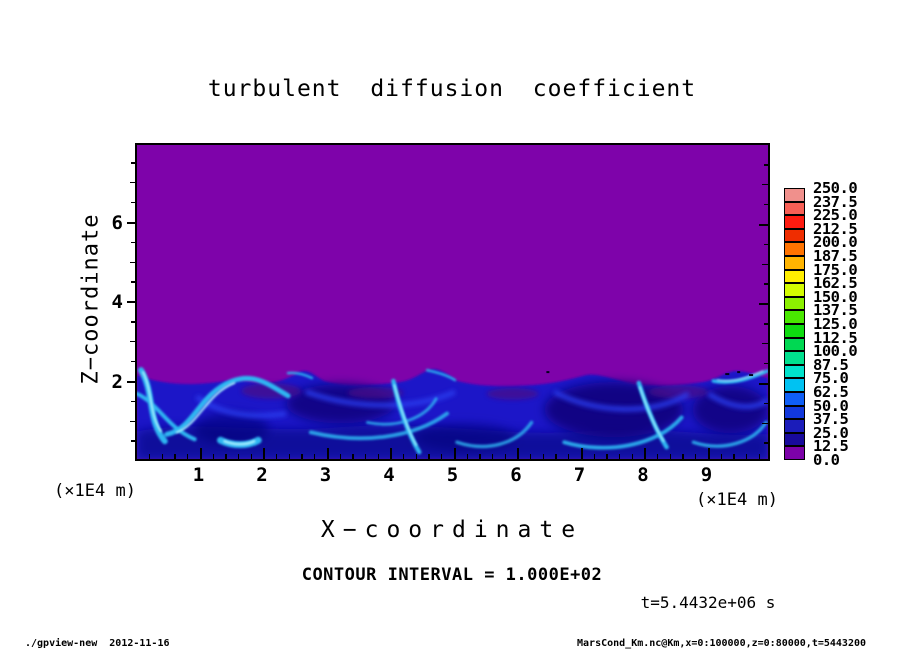 This screenshot has width=904, height=654. What do you see at coordinates (452, 89) in the screenshot?
I see `page-title: turbulent diffusion coefficient` at bounding box center [452, 89].